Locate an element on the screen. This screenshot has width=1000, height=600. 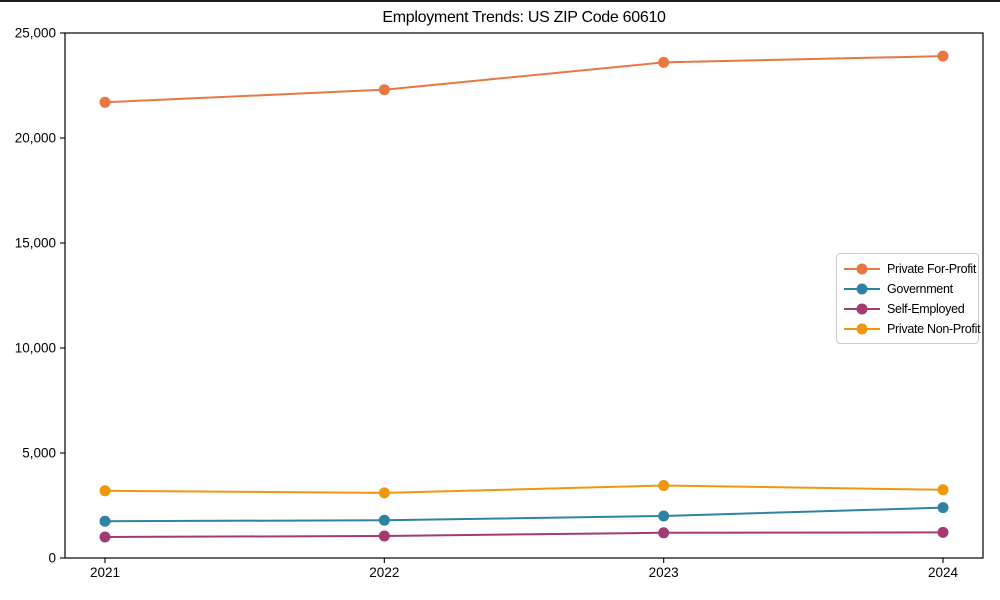
data-point-government-2022 is located at coordinates (384, 520).